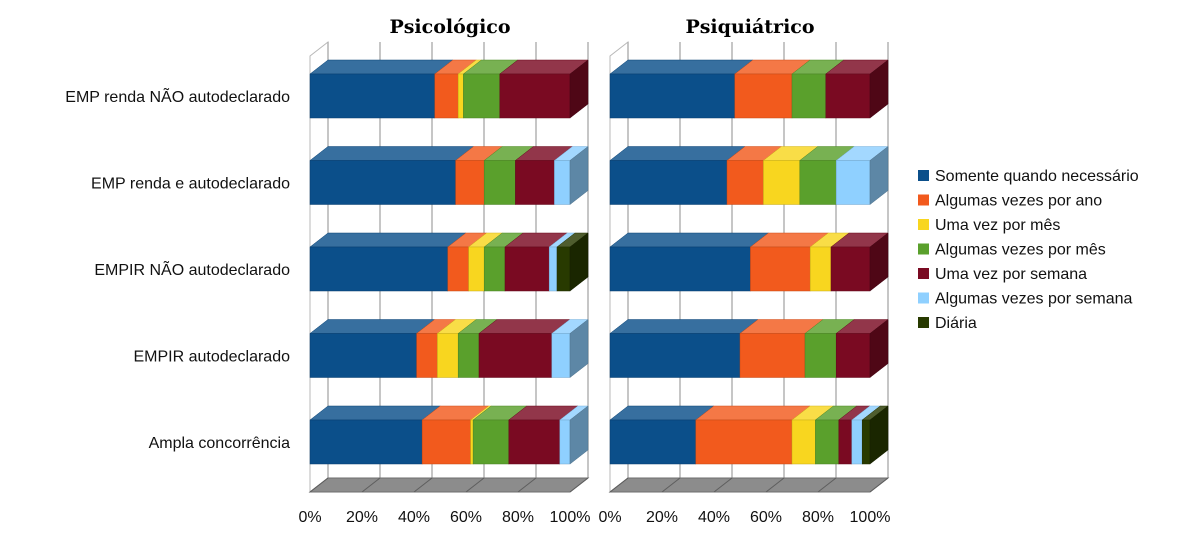 Image resolution: width=1186 pixels, height=534 pixels. Describe the element at coordinates (211, 357) in the screenshot. I see `category-label: EMPIR autodeclarado` at that location.